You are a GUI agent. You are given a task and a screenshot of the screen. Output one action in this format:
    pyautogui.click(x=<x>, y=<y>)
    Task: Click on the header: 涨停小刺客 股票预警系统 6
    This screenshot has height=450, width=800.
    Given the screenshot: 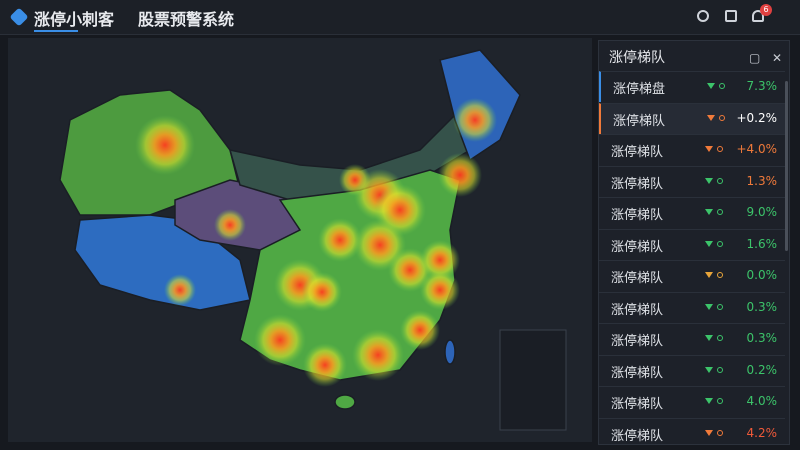 What is the action you would take?
    pyautogui.click(x=400, y=17)
    